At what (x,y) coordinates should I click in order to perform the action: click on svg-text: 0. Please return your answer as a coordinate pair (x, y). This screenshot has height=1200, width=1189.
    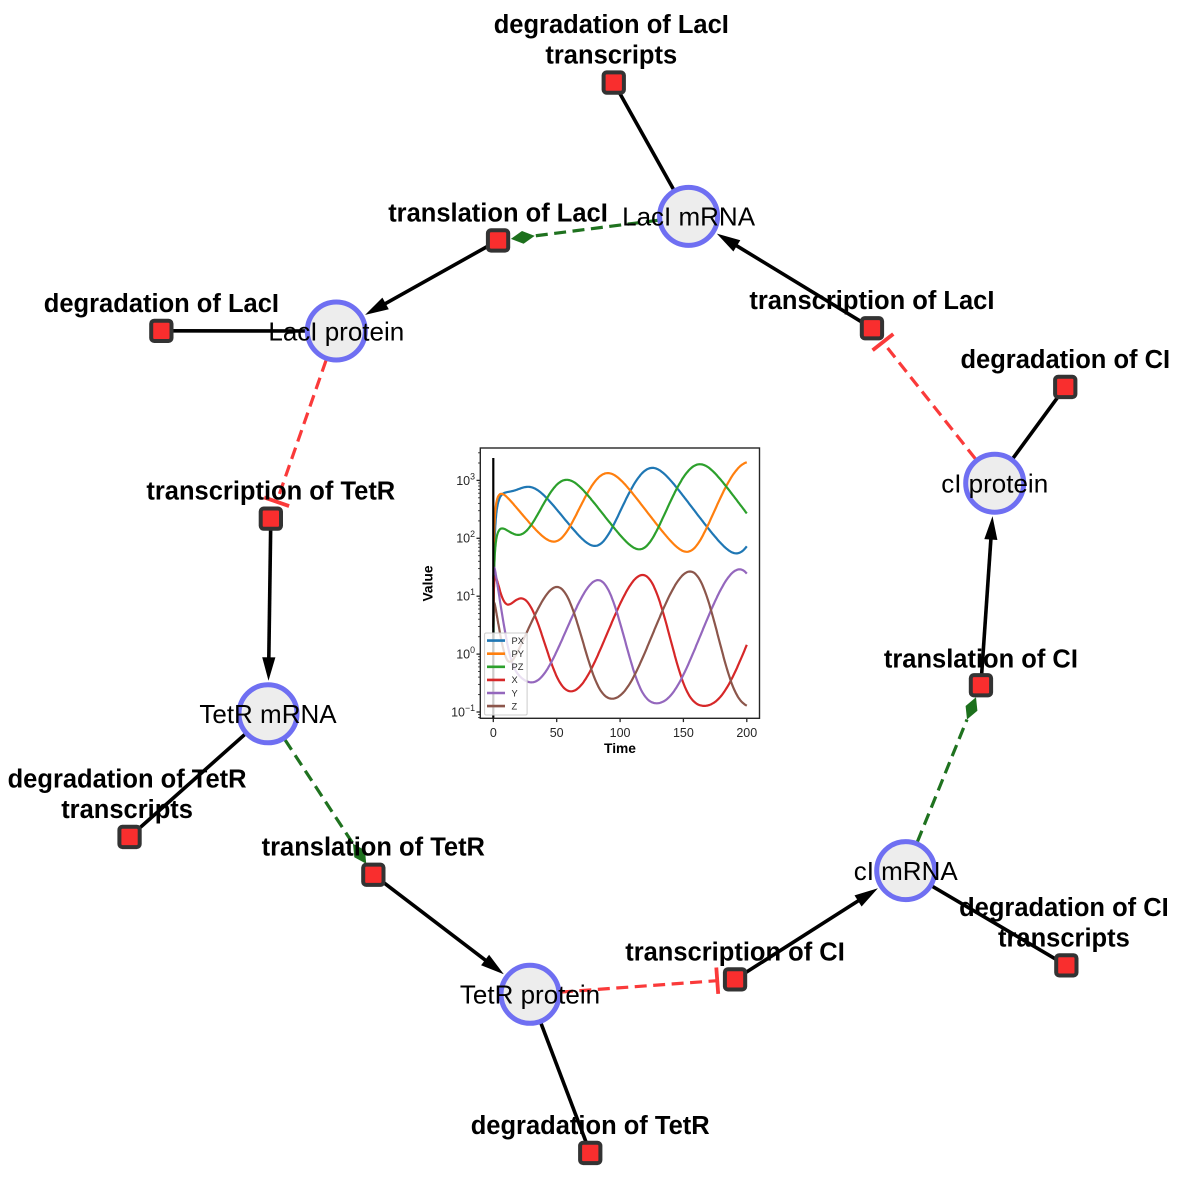
    Looking at the image, I should click on (493, 733).